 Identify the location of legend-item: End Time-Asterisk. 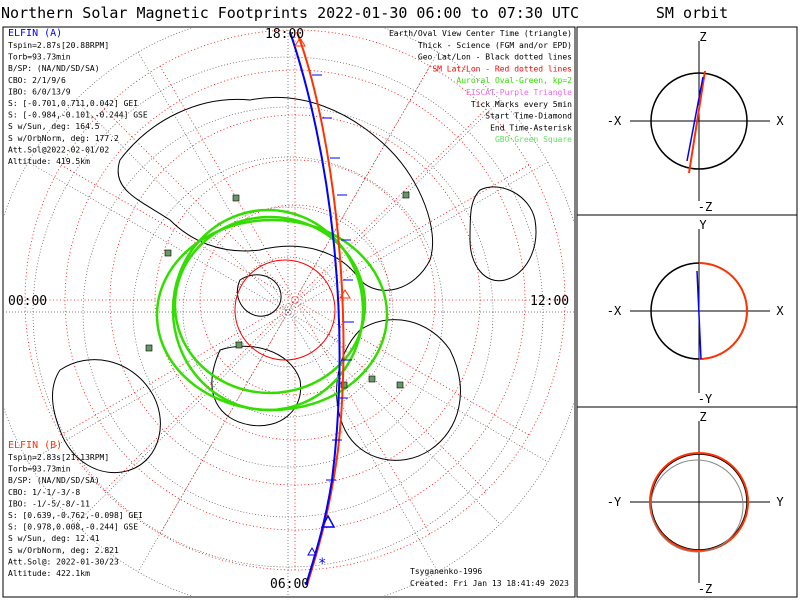
(531, 127).